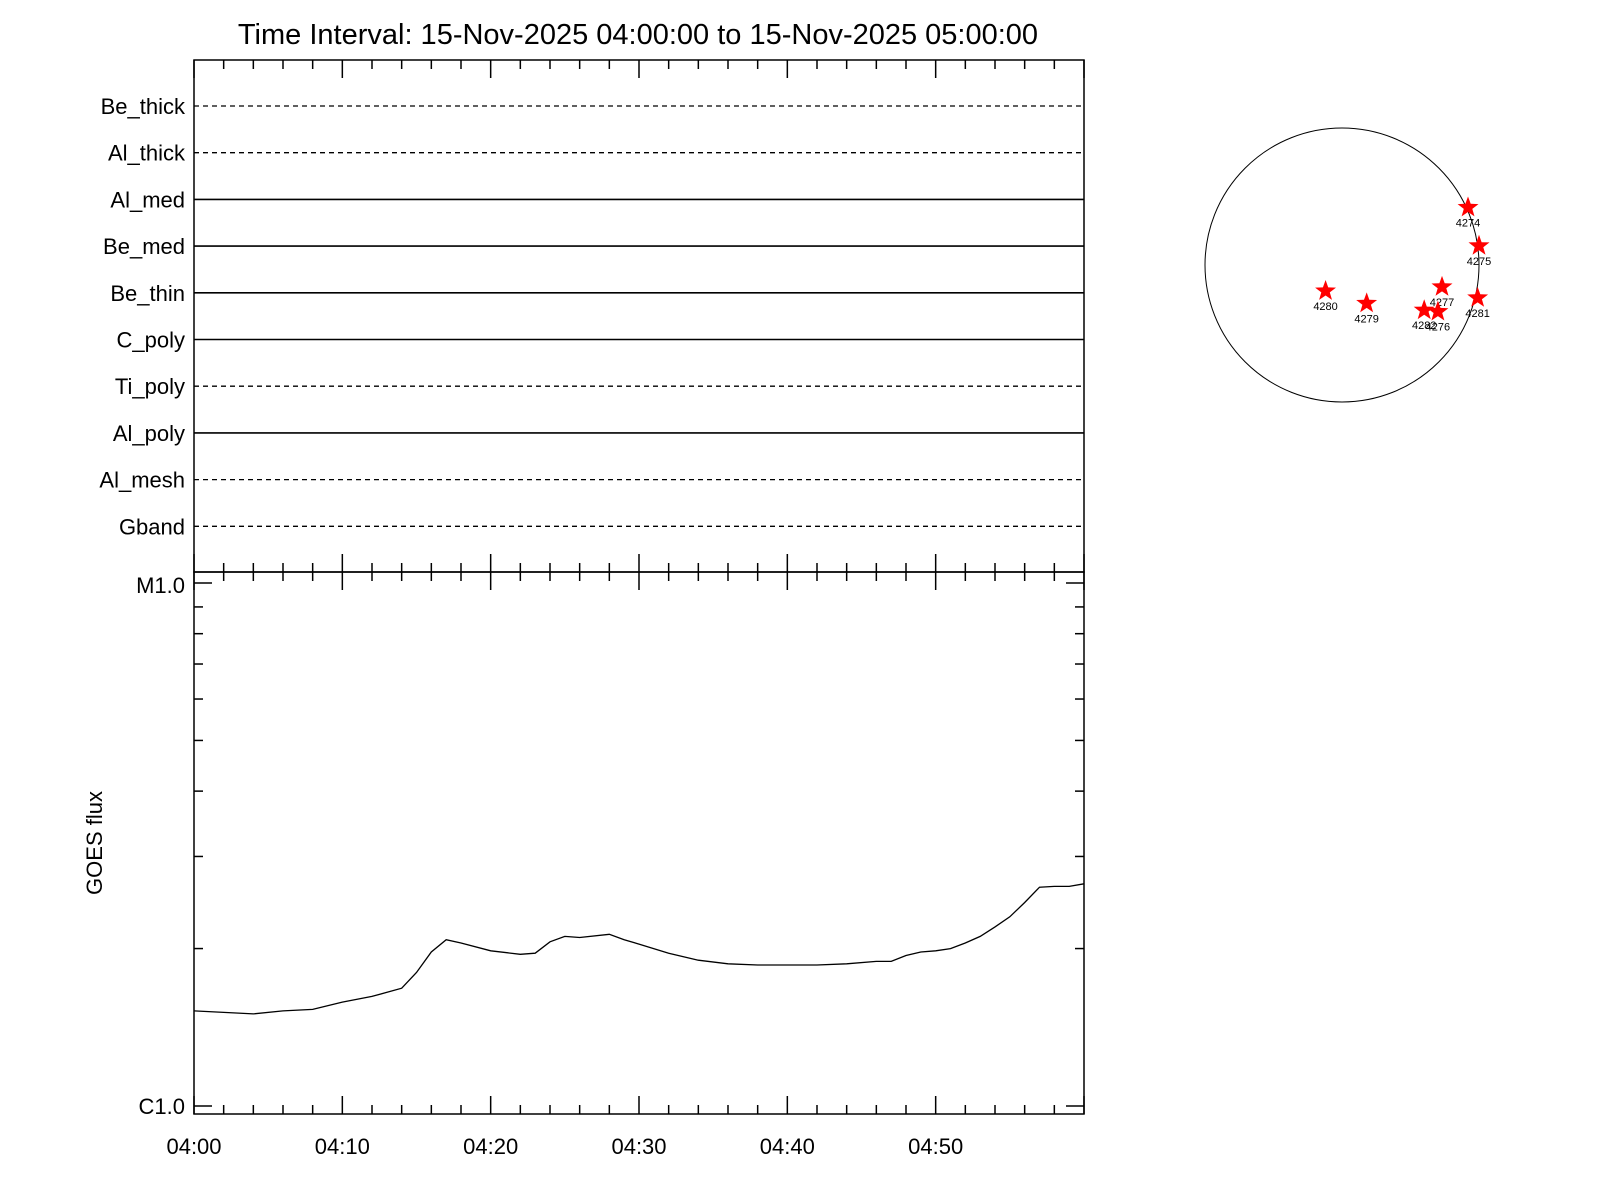  Describe the element at coordinates (147, 153) in the screenshot. I see `filter-label-al_thick: Al_thick` at that location.